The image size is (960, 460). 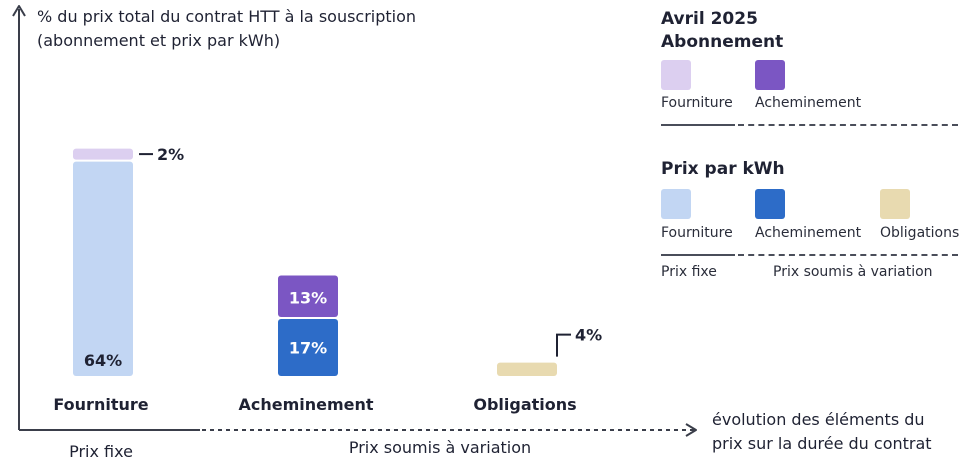 What do you see at coordinates (808, 103) in the screenshot?
I see `legend-label-abonnement-acheminement: Acheminement` at bounding box center [808, 103].